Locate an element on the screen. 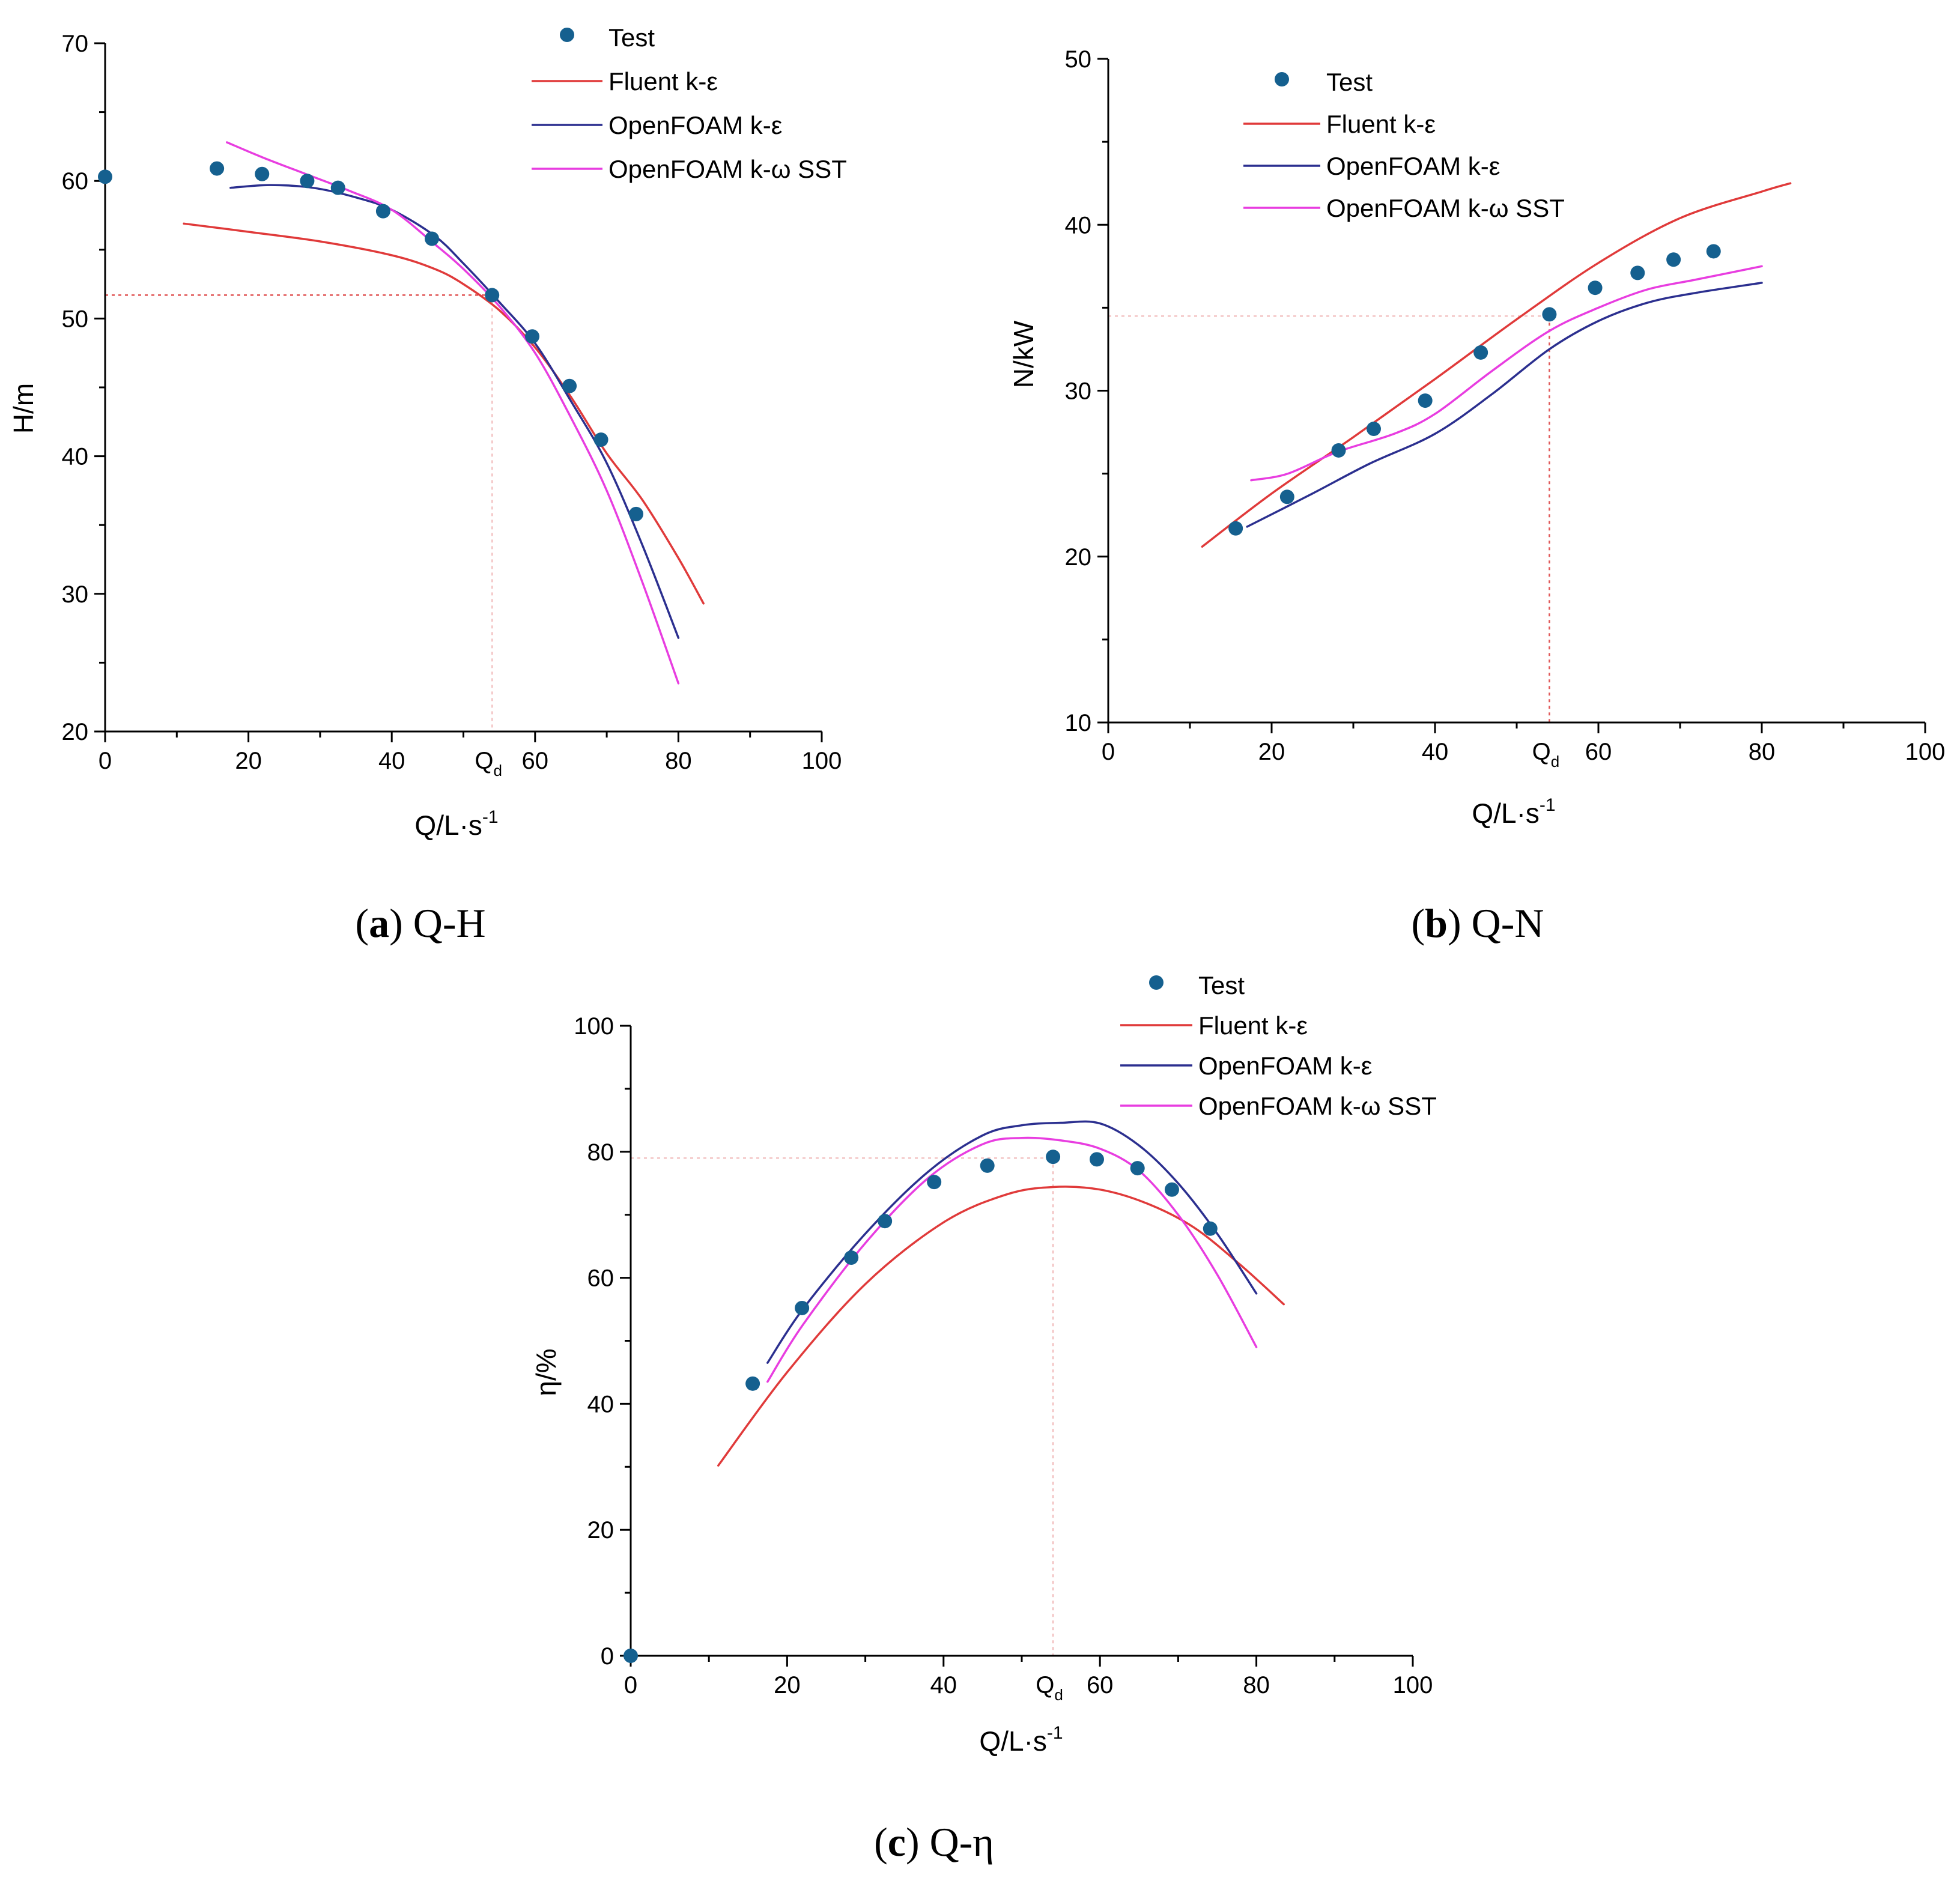  caption-title: Q-η is located at coordinates (957, 1842).